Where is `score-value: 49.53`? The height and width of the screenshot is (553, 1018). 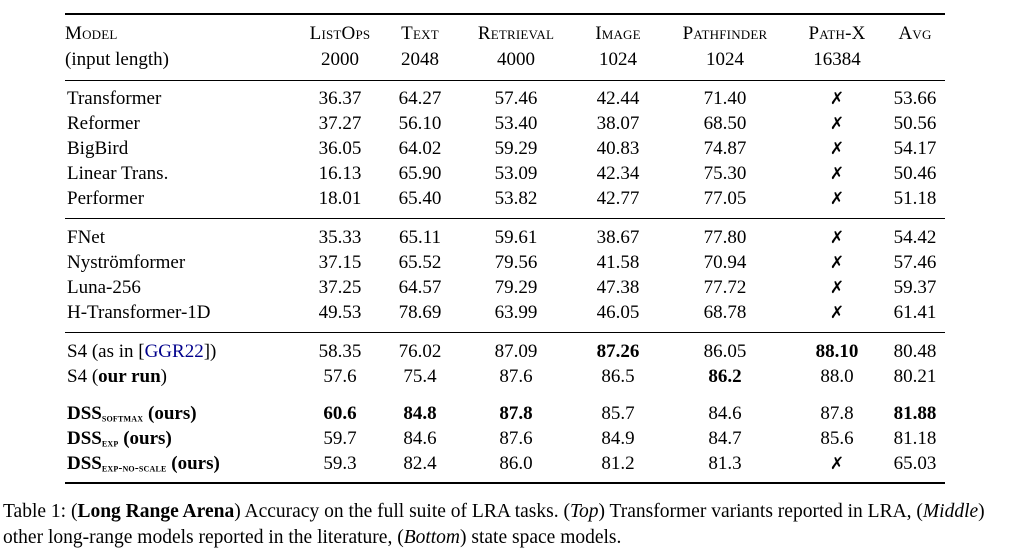 score-value: 49.53 is located at coordinates (340, 312).